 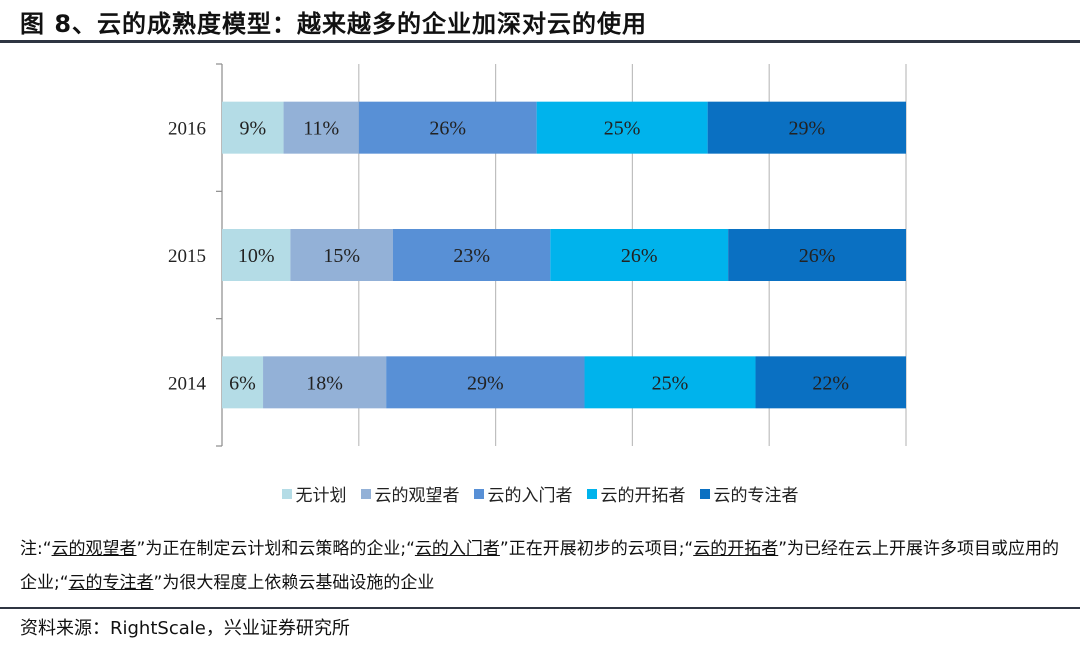 I want to click on category-tick-label: 2015, so click(x=187, y=256).